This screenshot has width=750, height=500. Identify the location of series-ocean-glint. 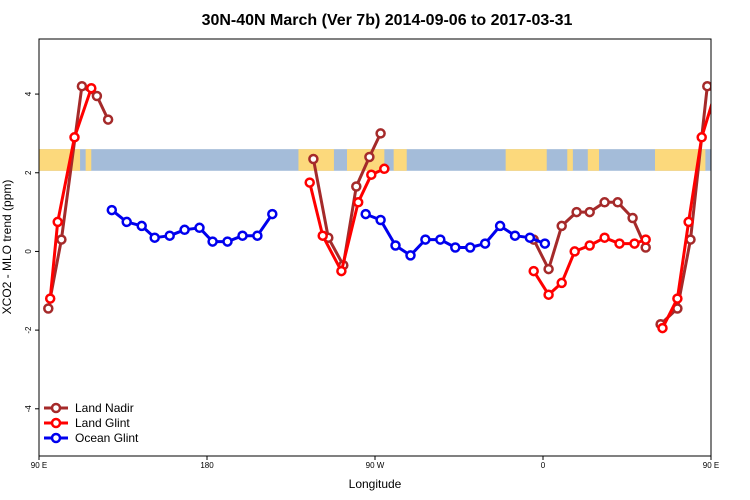
(428, 232).